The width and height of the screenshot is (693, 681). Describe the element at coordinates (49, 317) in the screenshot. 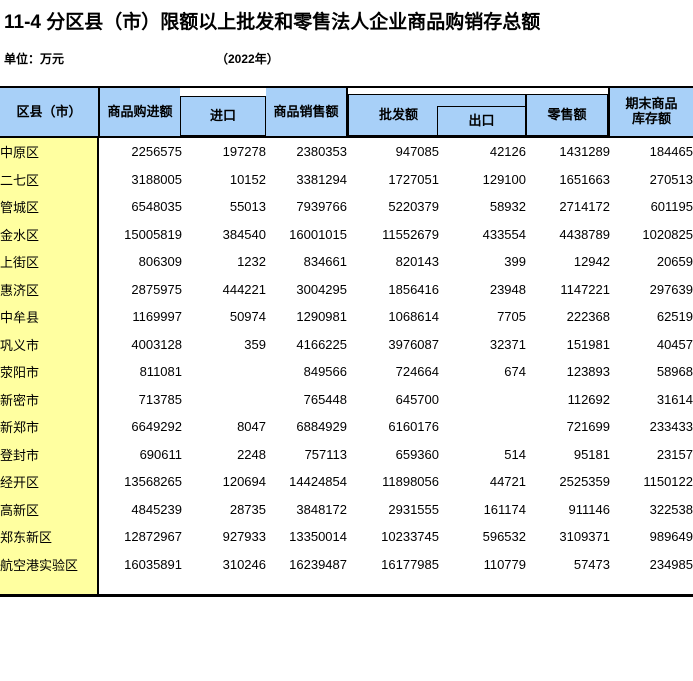

I see `region-name-cell: 中牟县` at that location.